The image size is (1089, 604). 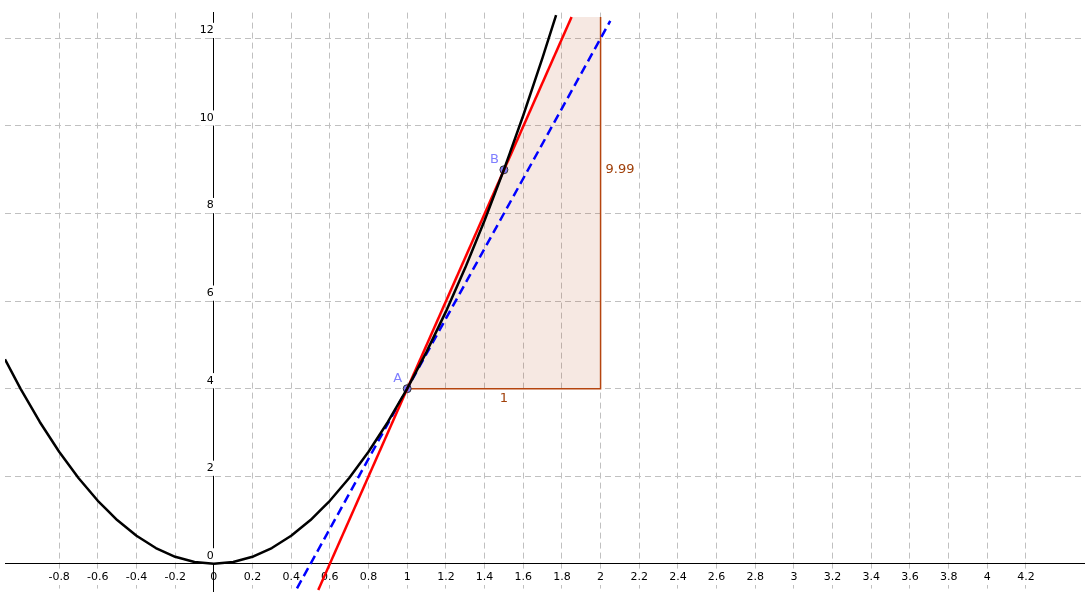 What do you see at coordinates (175, 577) in the screenshot?
I see `x-tick-label: -0.2` at bounding box center [175, 577].